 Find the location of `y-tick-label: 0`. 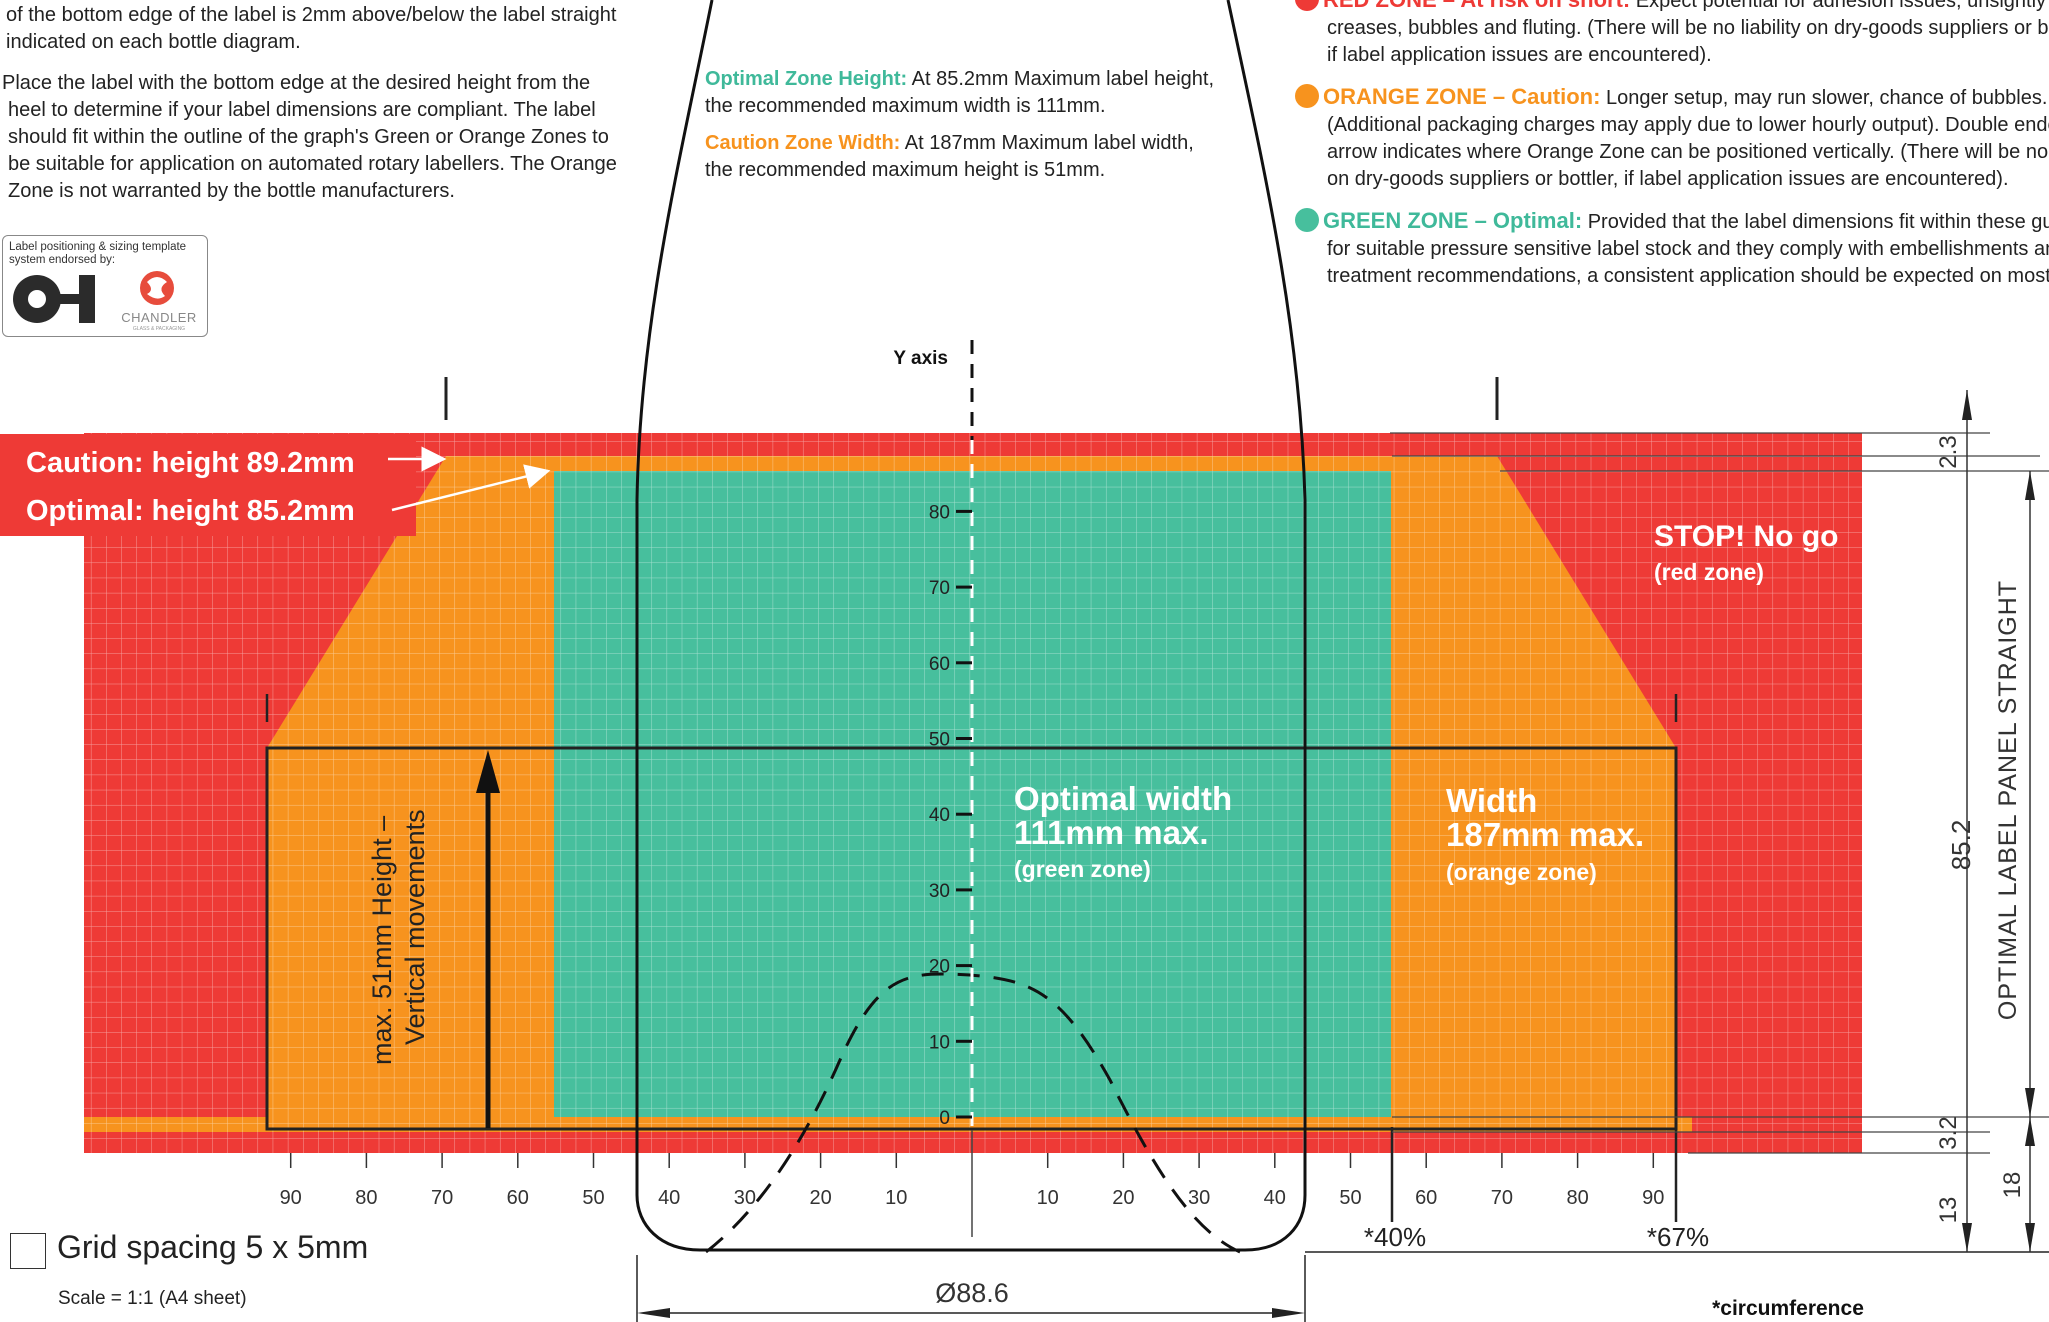

y-tick-label: 0 is located at coordinates (944, 1118).